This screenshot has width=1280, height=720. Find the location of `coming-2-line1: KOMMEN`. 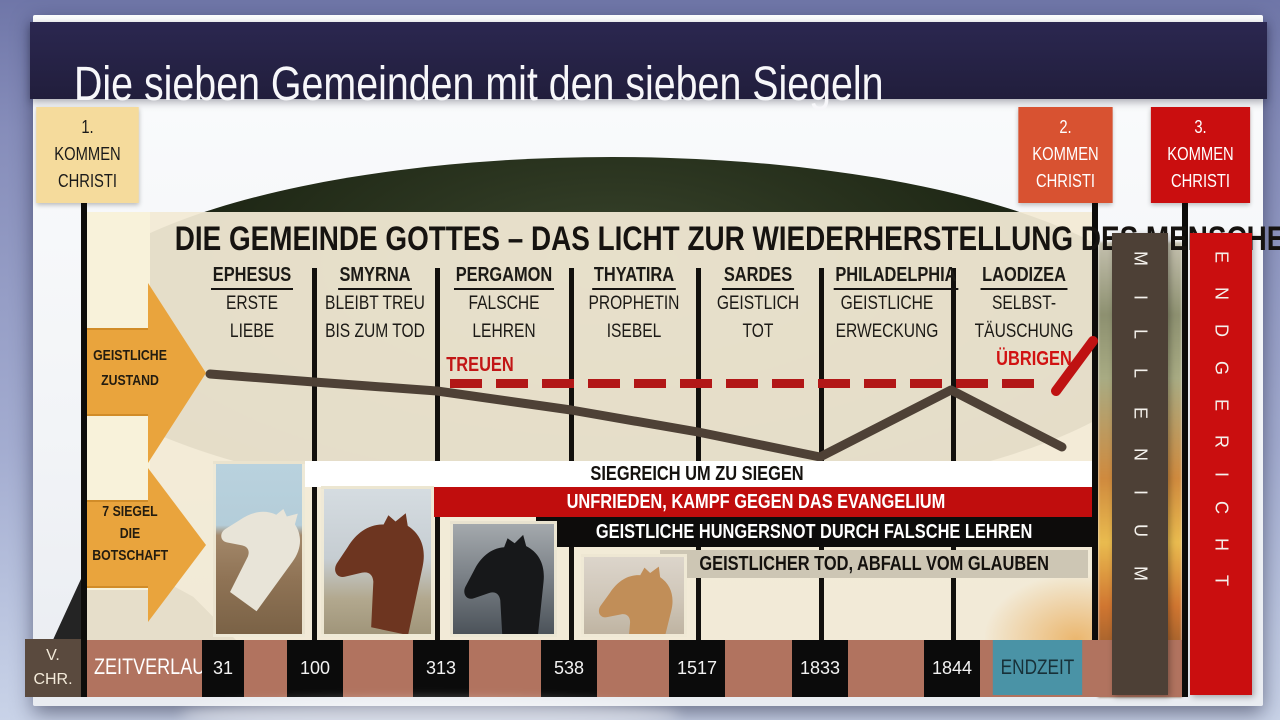

coming-2-line1: KOMMEN is located at coordinates (1065, 154).